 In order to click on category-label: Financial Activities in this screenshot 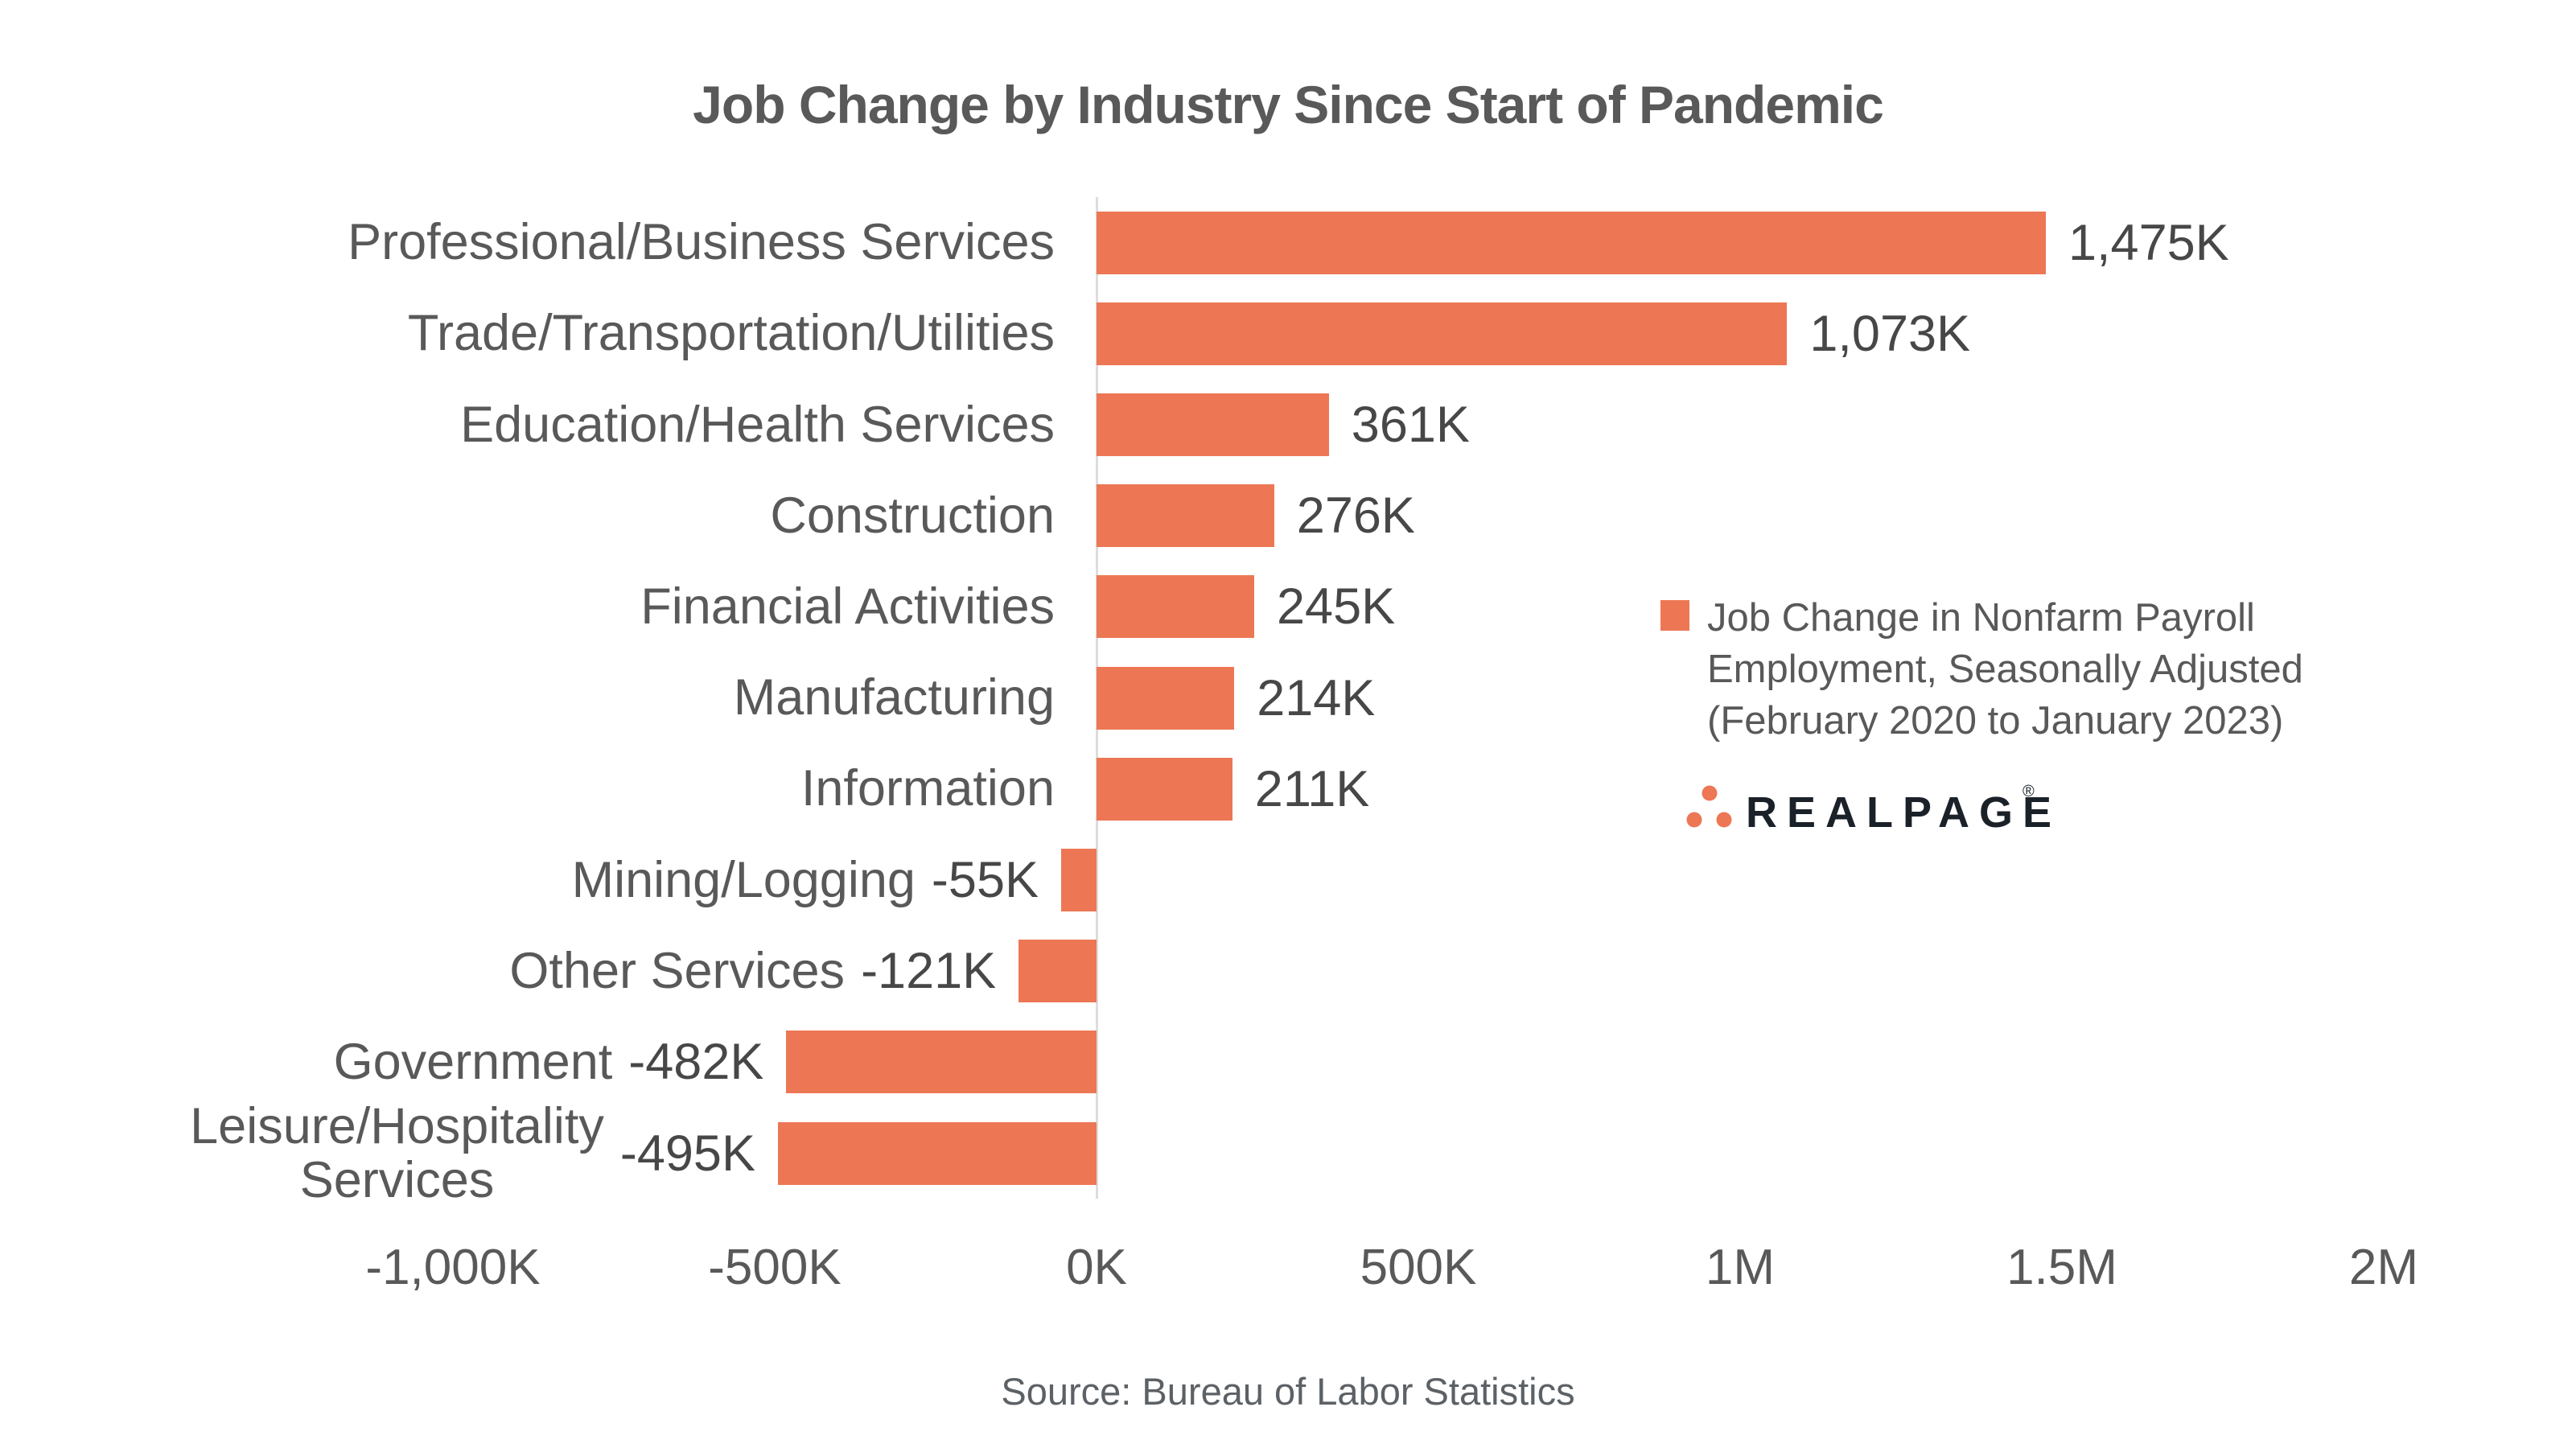, I will do `click(847, 606)`.